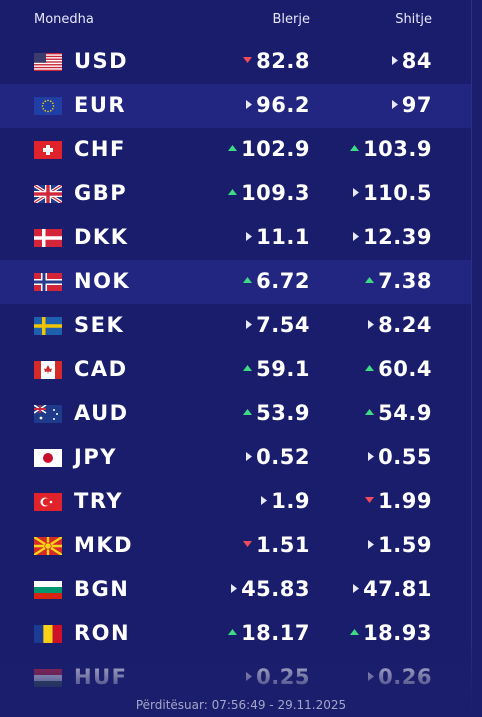  I want to click on buy-cell: 96.2, so click(278, 105).